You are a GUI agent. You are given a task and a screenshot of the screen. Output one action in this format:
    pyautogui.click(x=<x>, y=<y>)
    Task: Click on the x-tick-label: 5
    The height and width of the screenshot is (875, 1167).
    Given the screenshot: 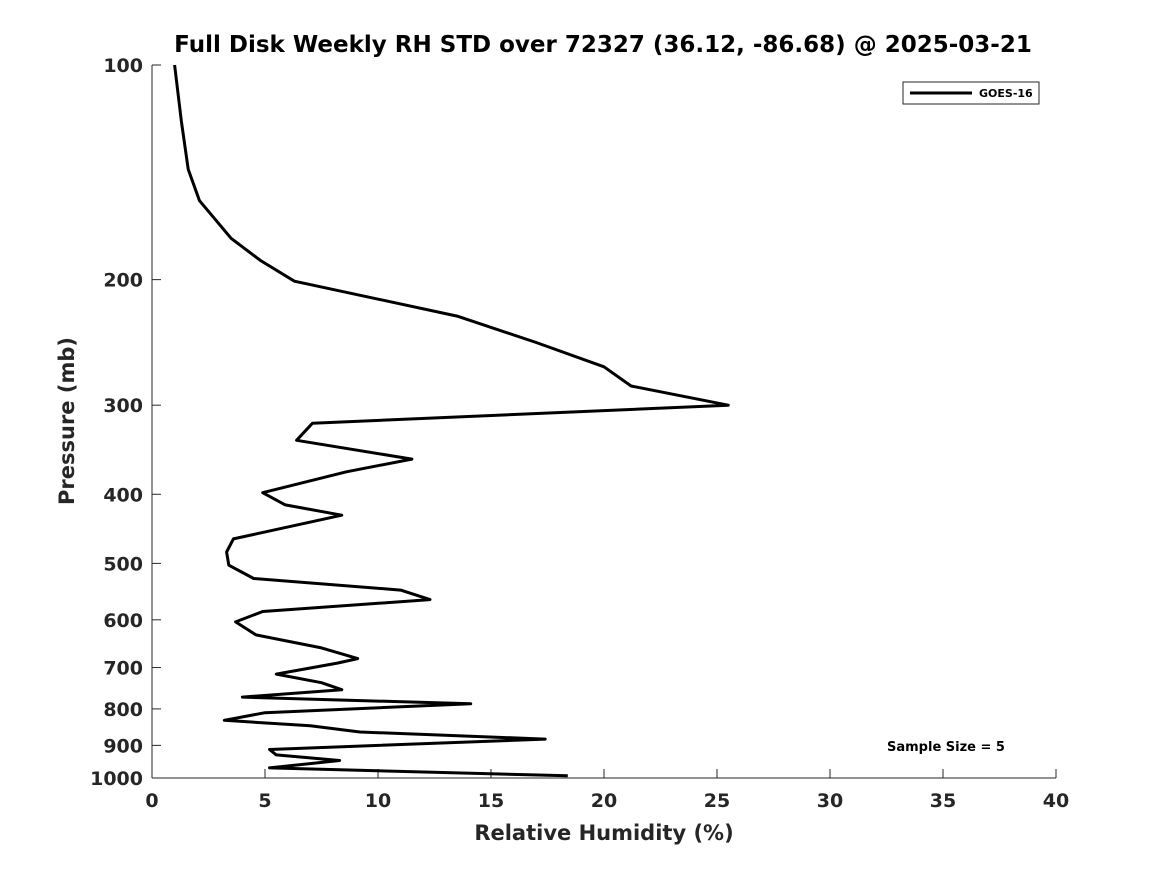 What is the action you would take?
    pyautogui.click(x=264, y=801)
    